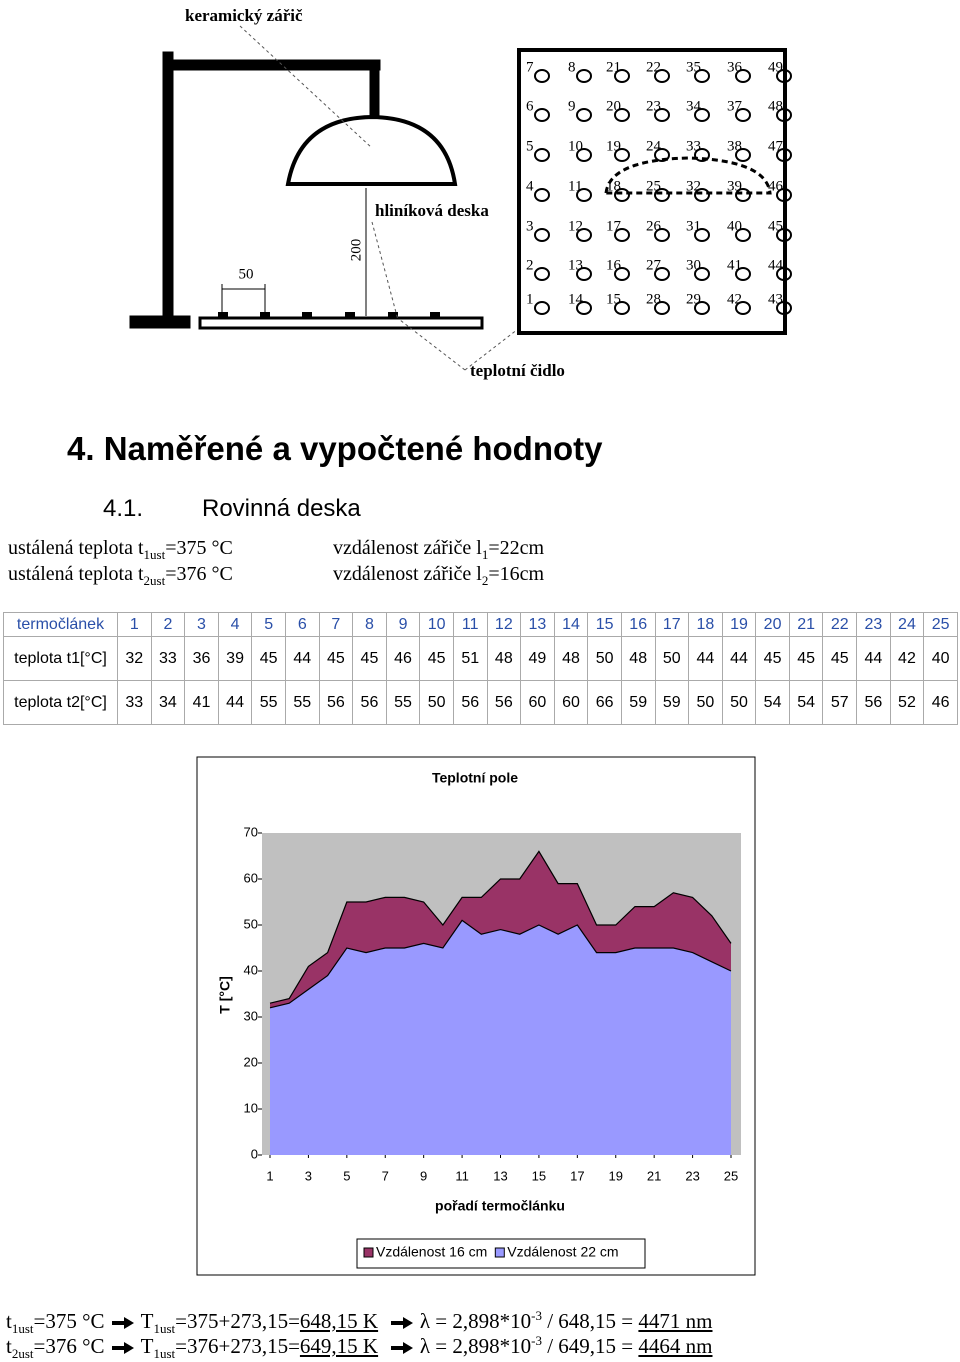 This screenshot has width=960, height=1362. I want to click on cell: 52, so click(907, 702).